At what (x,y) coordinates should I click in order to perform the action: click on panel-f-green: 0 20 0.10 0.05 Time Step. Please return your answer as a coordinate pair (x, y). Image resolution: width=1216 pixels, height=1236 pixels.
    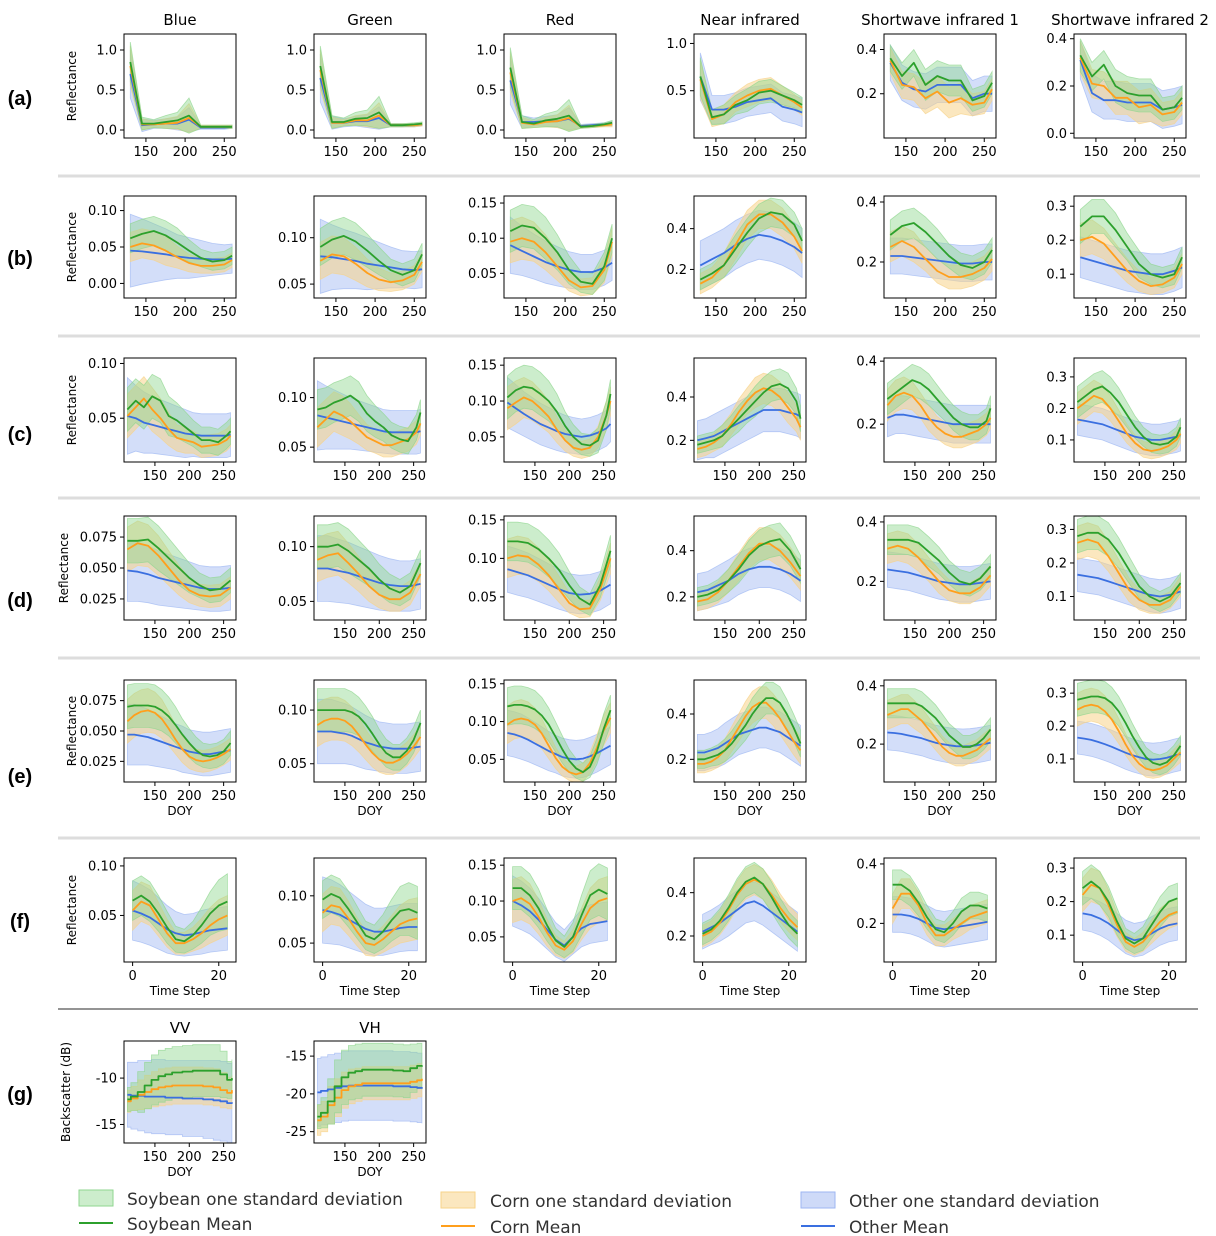
    Looking at the image, I should click on (352, 927).